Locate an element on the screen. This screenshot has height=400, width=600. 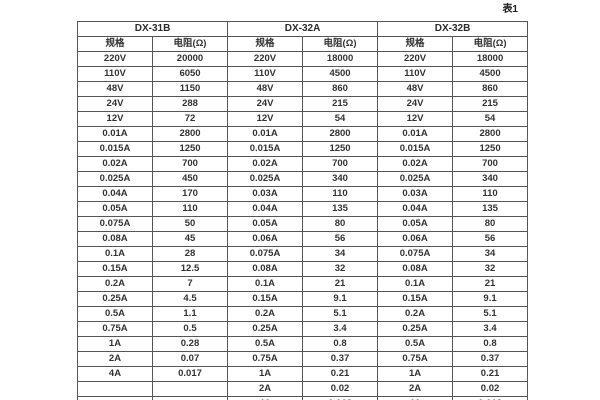
resistance-cell: 7 is located at coordinates (190, 284).